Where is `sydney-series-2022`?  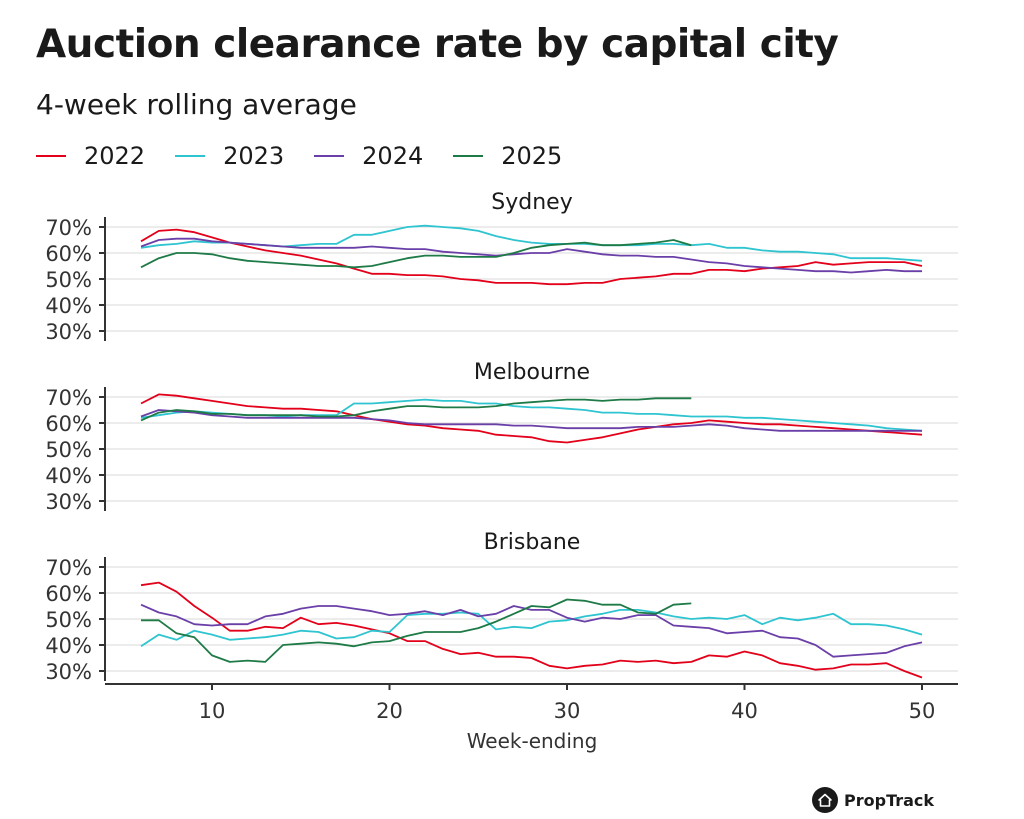
sydney-series-2022 is located at coordinates (531, 257).